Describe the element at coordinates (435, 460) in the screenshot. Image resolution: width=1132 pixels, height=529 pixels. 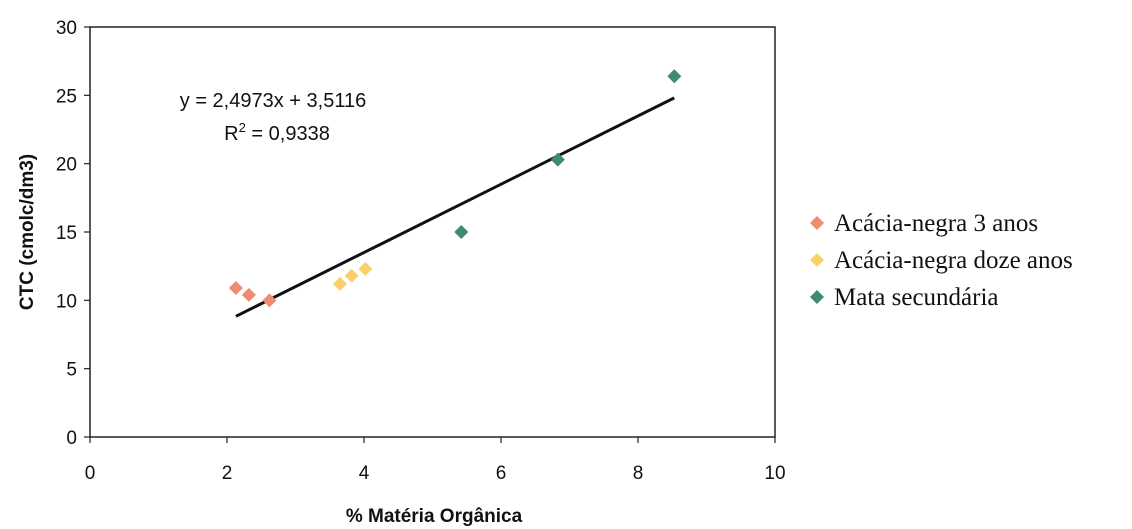
I see `x-axis-ticks: 0 2 4 6 8 10` at that location.